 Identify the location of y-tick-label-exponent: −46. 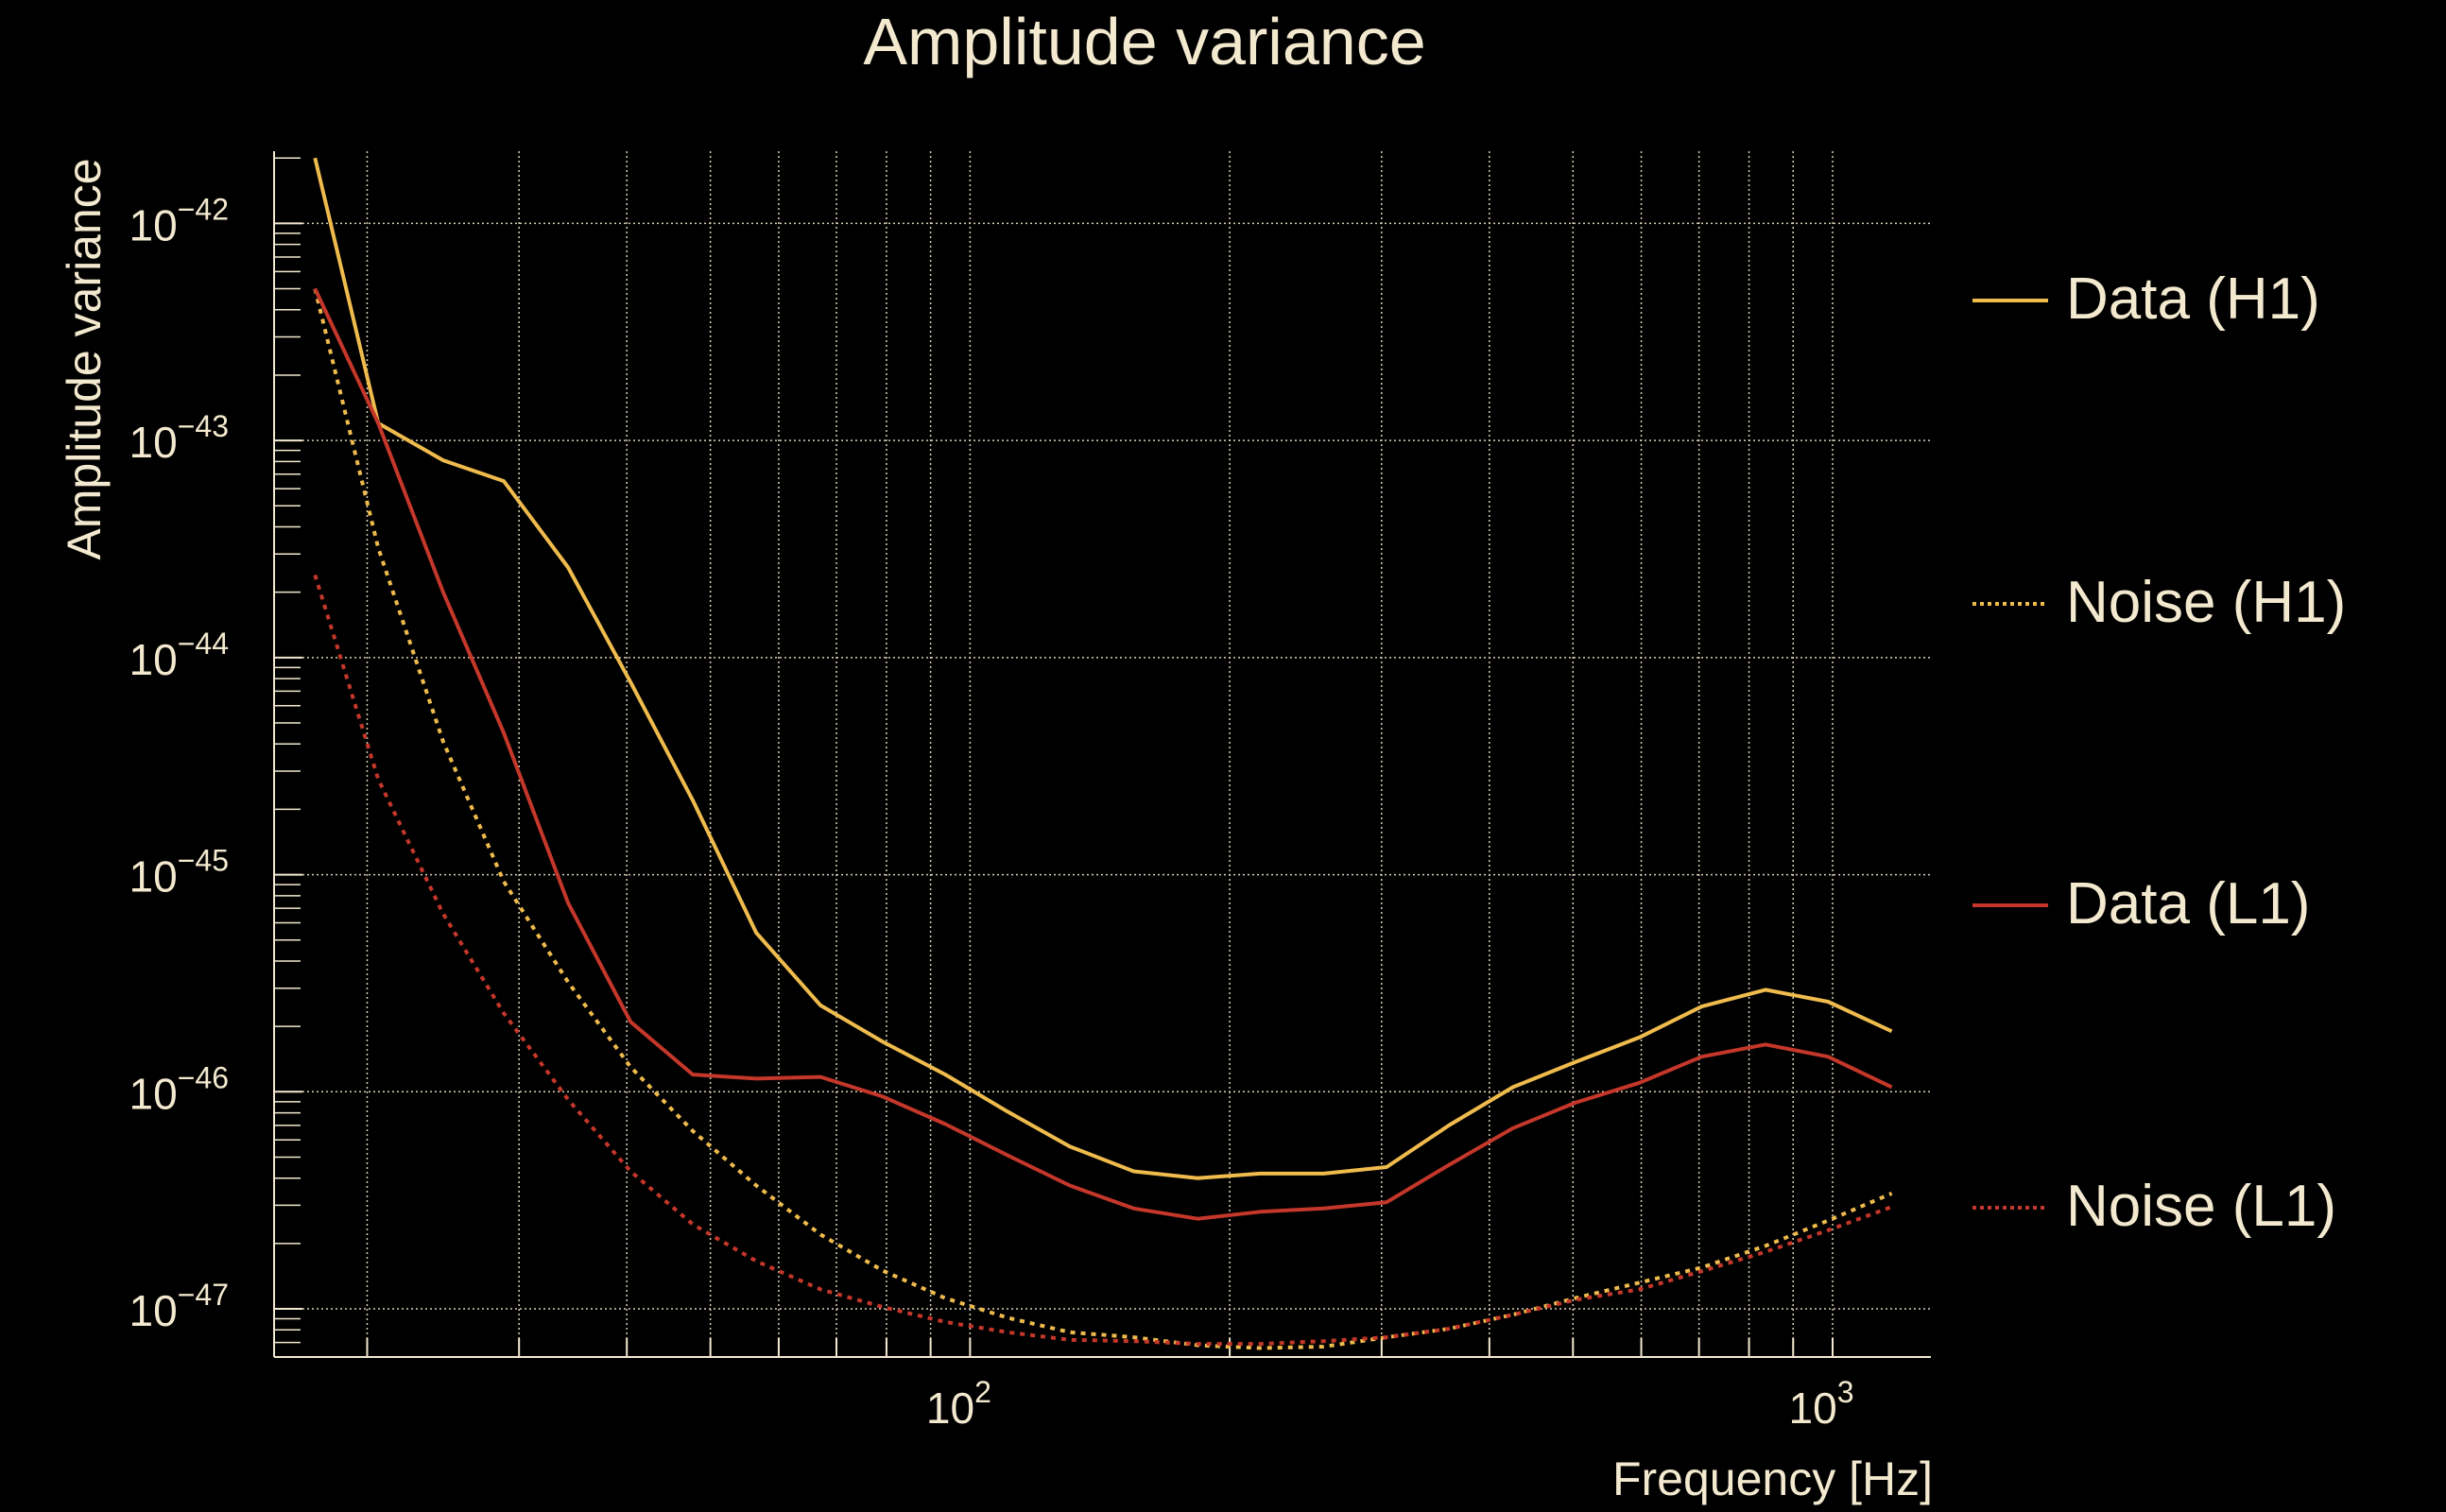
(203, 1077).